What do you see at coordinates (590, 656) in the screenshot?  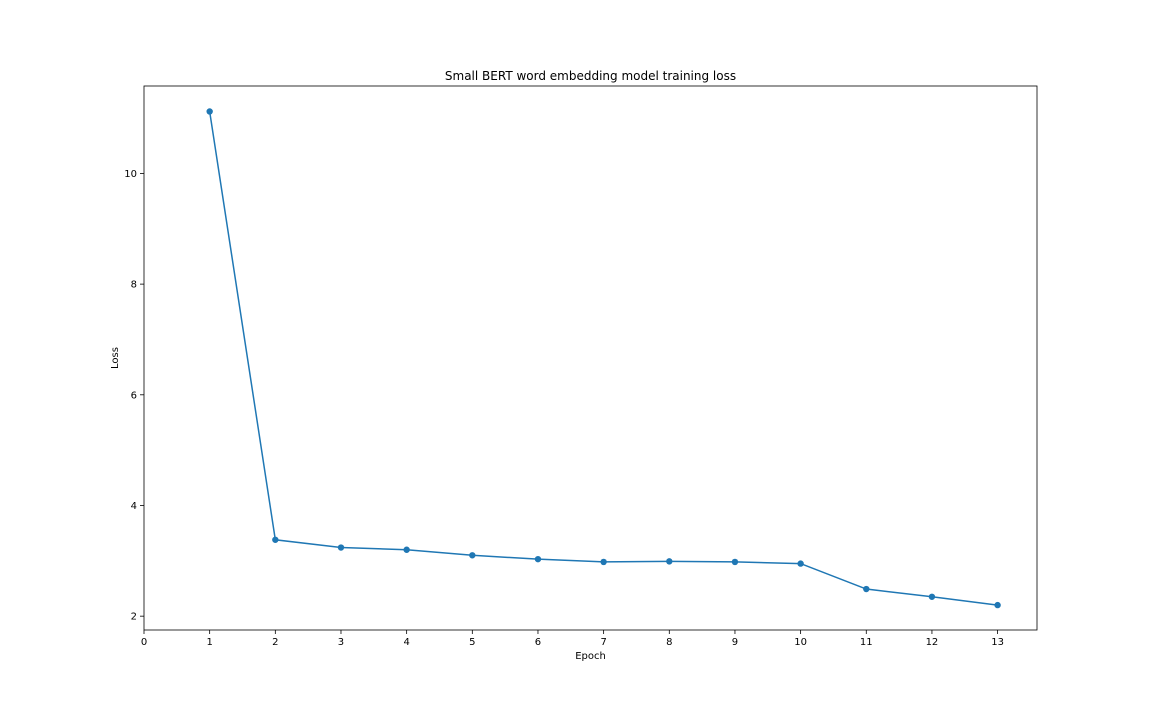 I see `x-axis-label: Epoch` at bounding box center [590, 656].